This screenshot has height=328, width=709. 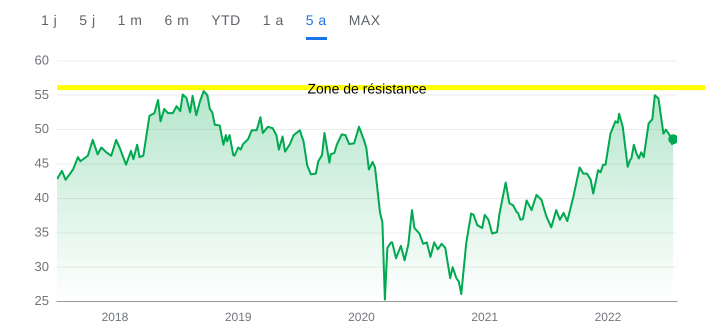 What do you see at coordinates (484, 317) in the screenshot?
I see `x-tick-label: 2021` at bounding box center [484, 317].